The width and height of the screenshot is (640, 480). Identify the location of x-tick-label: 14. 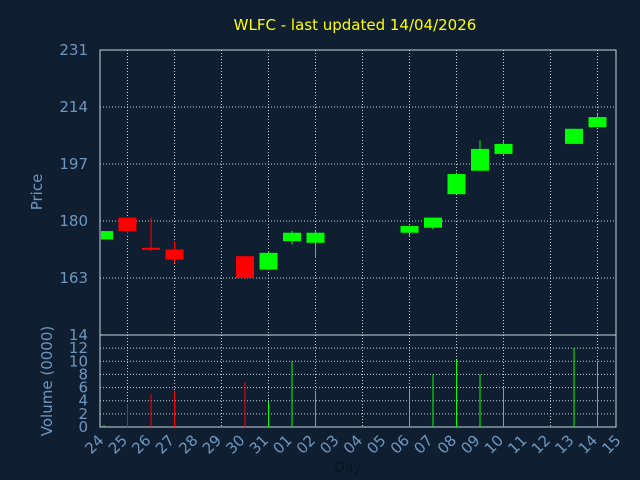
(588, 444).